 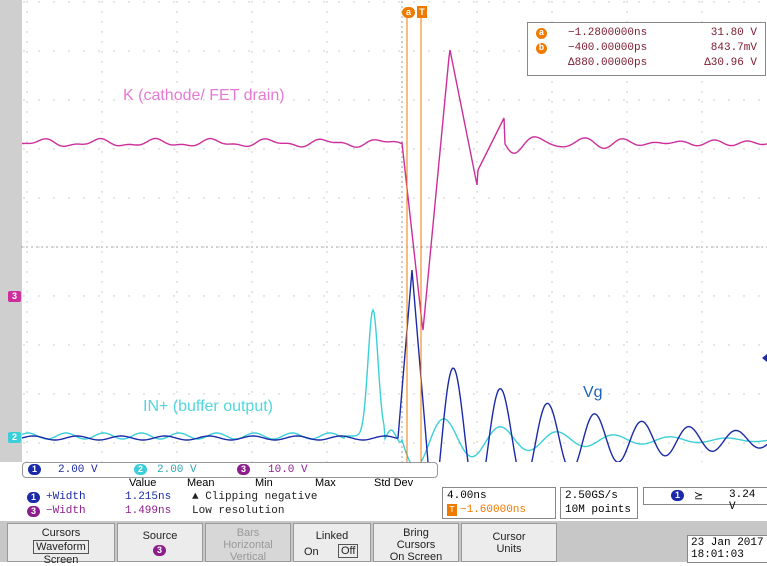 What do you see at coordinates (705, 500) in the screenshot?
I see `trigger-settings: 1 ⪰ 3.24 V` at bounding box center [705, 500].